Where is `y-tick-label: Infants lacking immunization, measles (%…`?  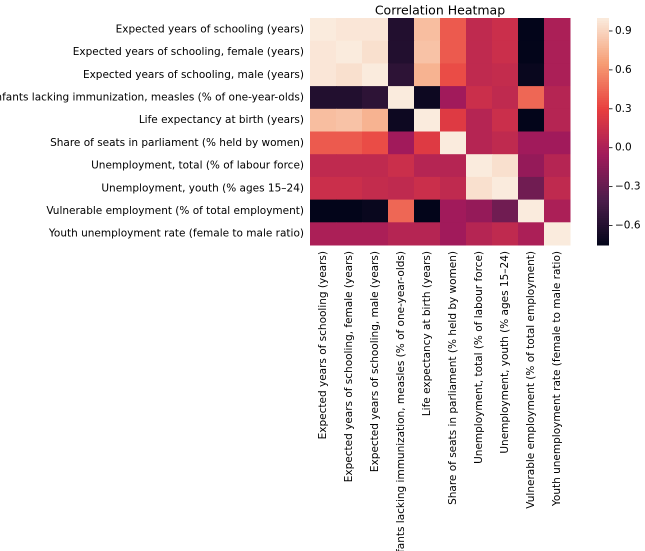 y-tick-label: Infants lacking immunization, measles (%… is located at coordinates (152, 97).